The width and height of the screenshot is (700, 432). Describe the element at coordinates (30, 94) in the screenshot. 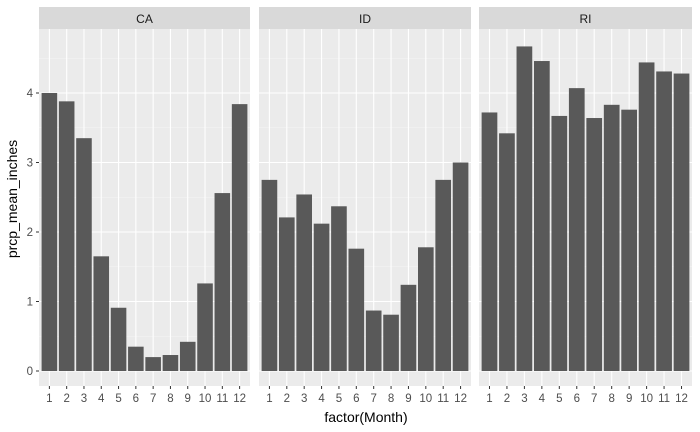

I see `y-tick-label: 4` at that location.